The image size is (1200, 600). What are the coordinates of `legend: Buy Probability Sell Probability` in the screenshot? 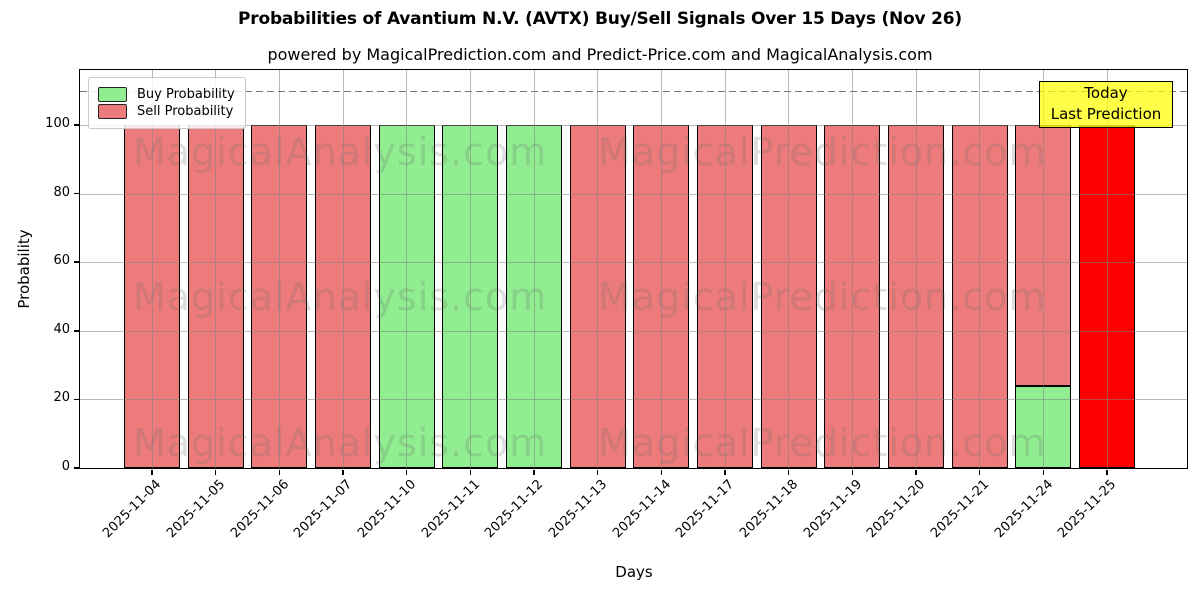 It's located at (167, 103).